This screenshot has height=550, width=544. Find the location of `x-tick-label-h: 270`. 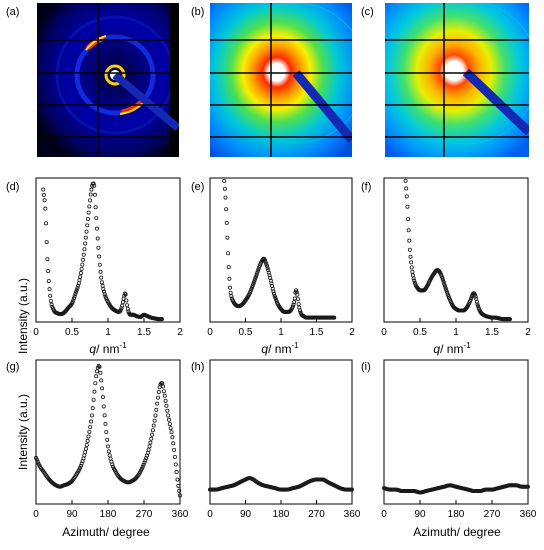

x-tick-label-h: 270 is located at coordinates (316, 514).